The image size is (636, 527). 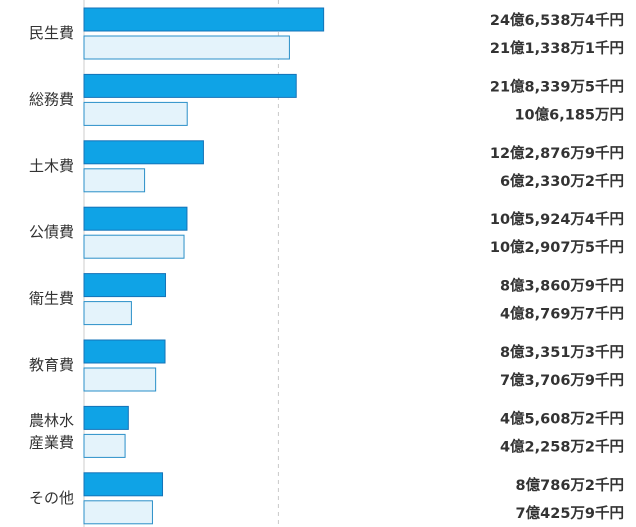 I want to click on value-label-6-series-1: 4億2,258万2千円, so click(x=562, y=446).